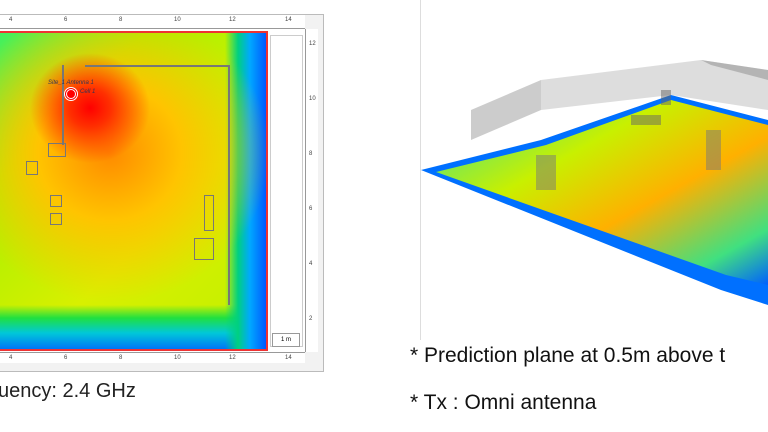 The image size is (768, 432). I want to click on cell-label: Cell 1, so click(88, 92).